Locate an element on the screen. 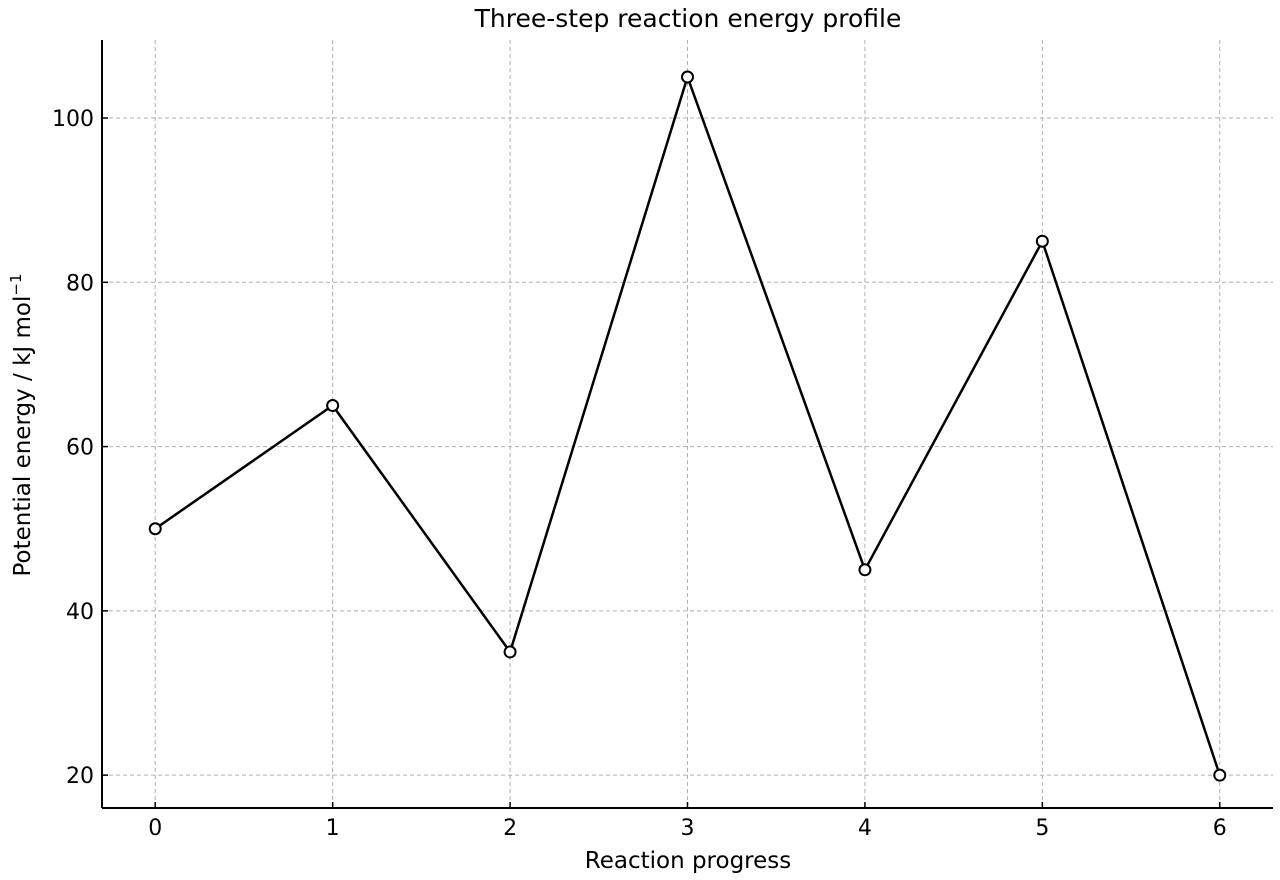  y-tick-label: 100 is located at coordinates (73, 119).